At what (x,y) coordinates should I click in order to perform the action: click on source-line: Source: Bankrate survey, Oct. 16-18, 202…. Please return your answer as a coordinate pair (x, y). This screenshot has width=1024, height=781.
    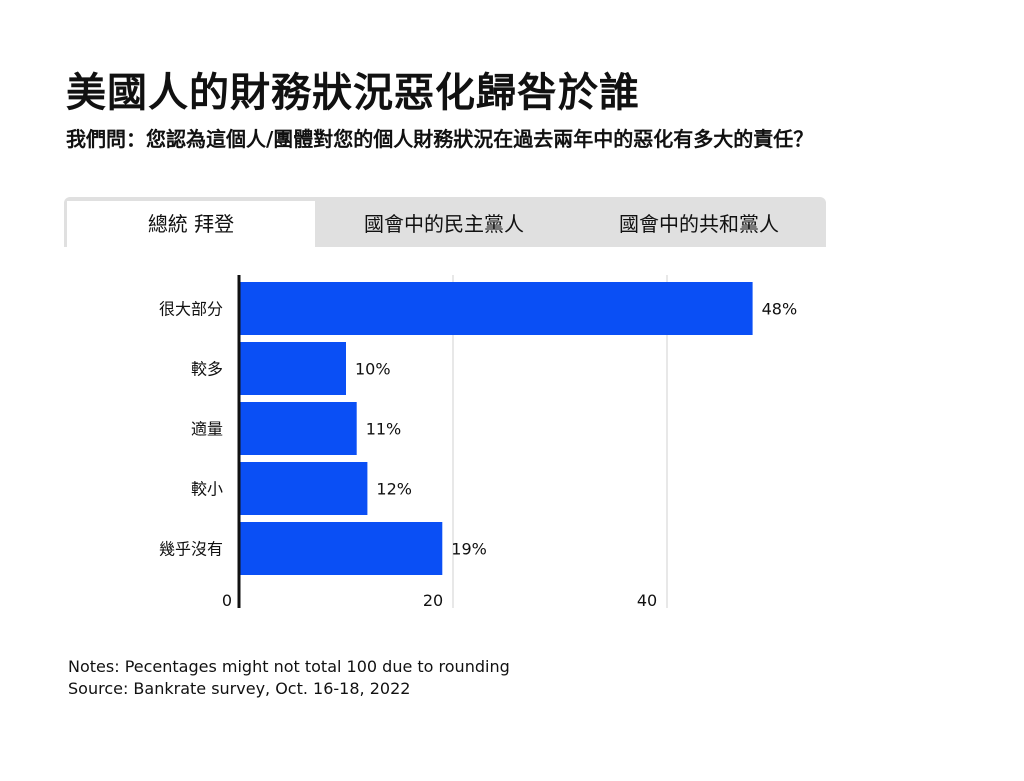
    Looking at the image, I should click on (239, 688).